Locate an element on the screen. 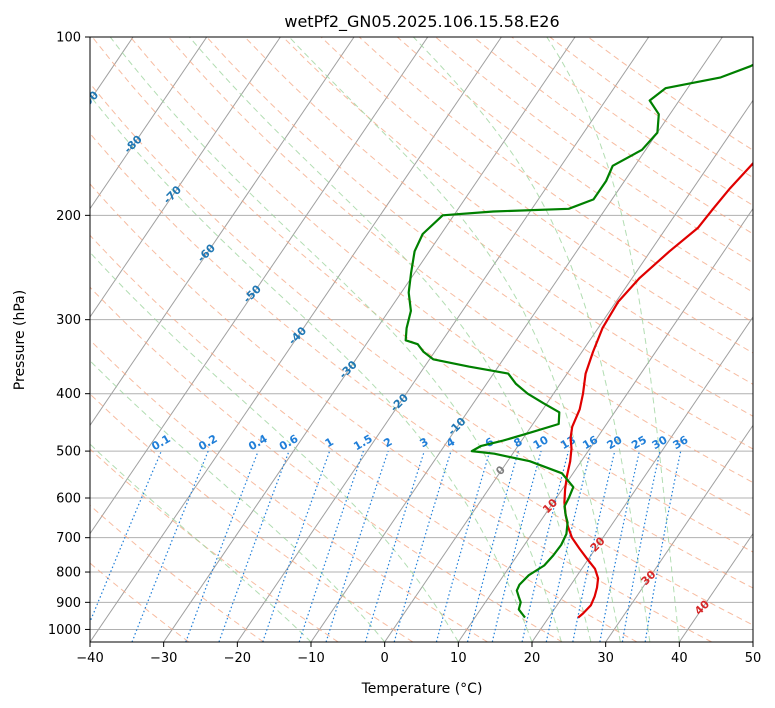 This screenshot has height=708, width=775. y-tick-label: 900 is located at coordinates (68, 603).